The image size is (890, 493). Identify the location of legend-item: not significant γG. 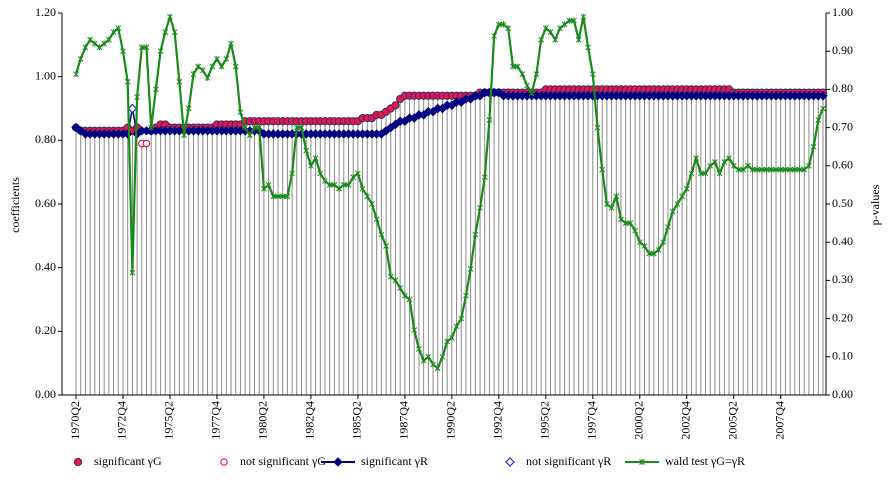
(273, 461).